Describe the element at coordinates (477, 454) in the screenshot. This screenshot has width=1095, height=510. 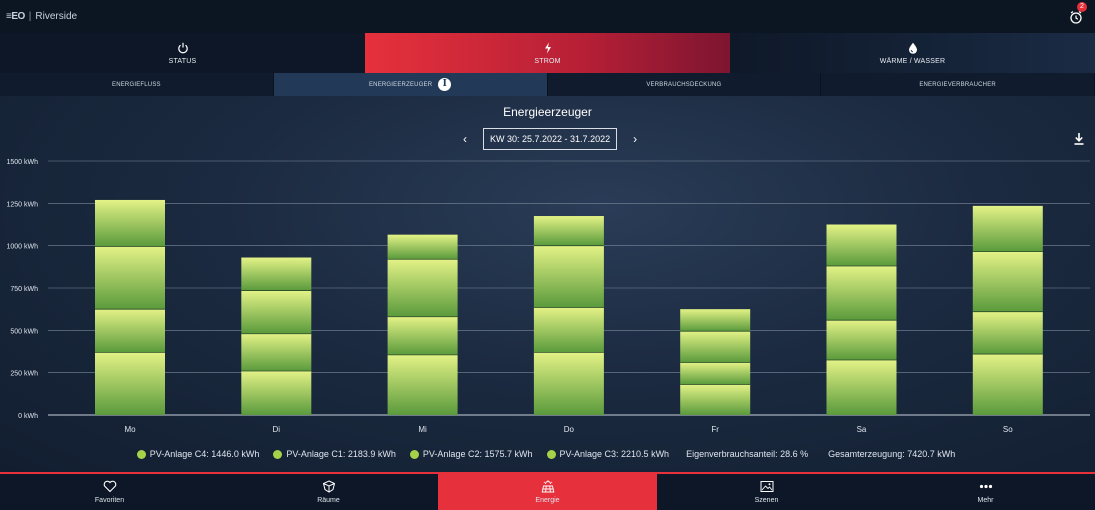
I see `legend-label: PV-Anlage C2: 1575.7 kWh` at that location.